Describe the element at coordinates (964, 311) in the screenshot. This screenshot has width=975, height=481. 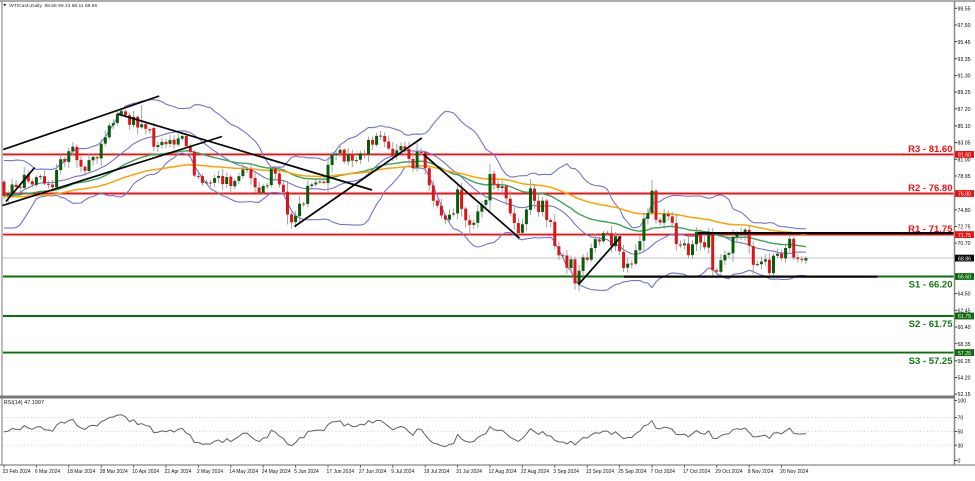
I see `svg-text: 62.45` at that location.